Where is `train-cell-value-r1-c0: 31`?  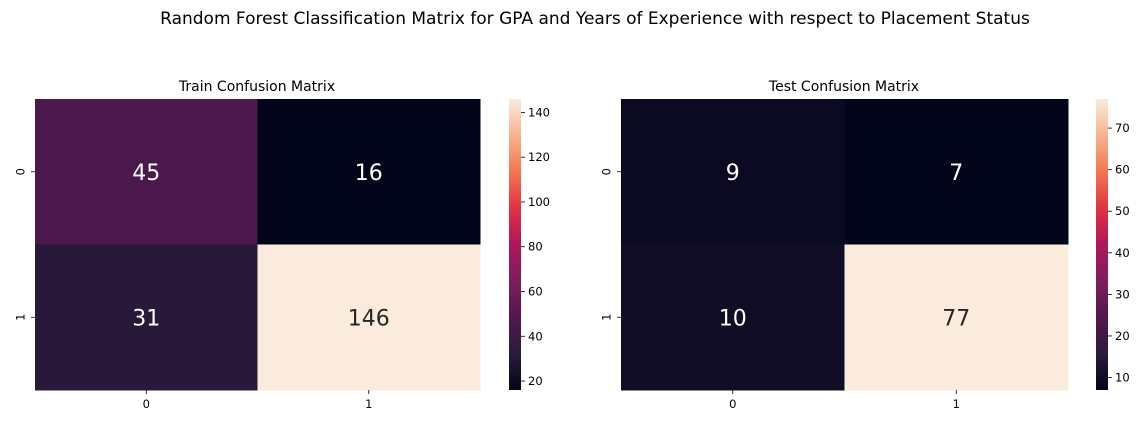
train-cell-value-r1-c0: 31 is located at coordinates (146, 318).